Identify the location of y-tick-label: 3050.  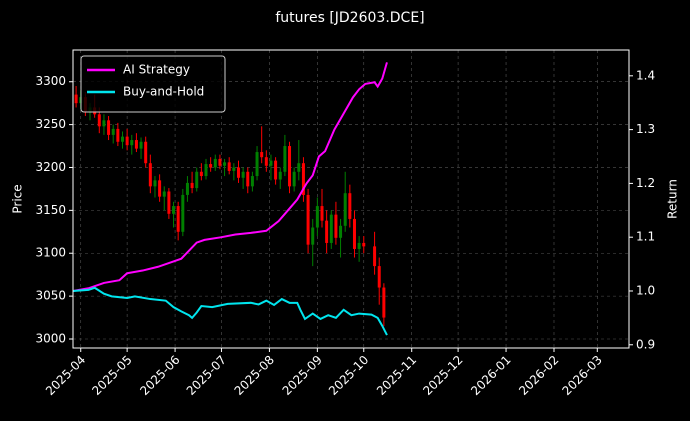
(50, 296).